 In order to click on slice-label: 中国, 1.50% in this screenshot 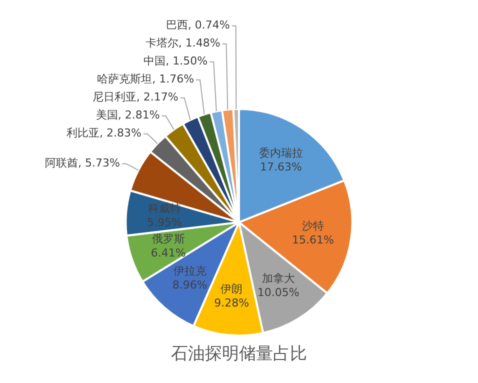, I will do `click(176, 61)`.